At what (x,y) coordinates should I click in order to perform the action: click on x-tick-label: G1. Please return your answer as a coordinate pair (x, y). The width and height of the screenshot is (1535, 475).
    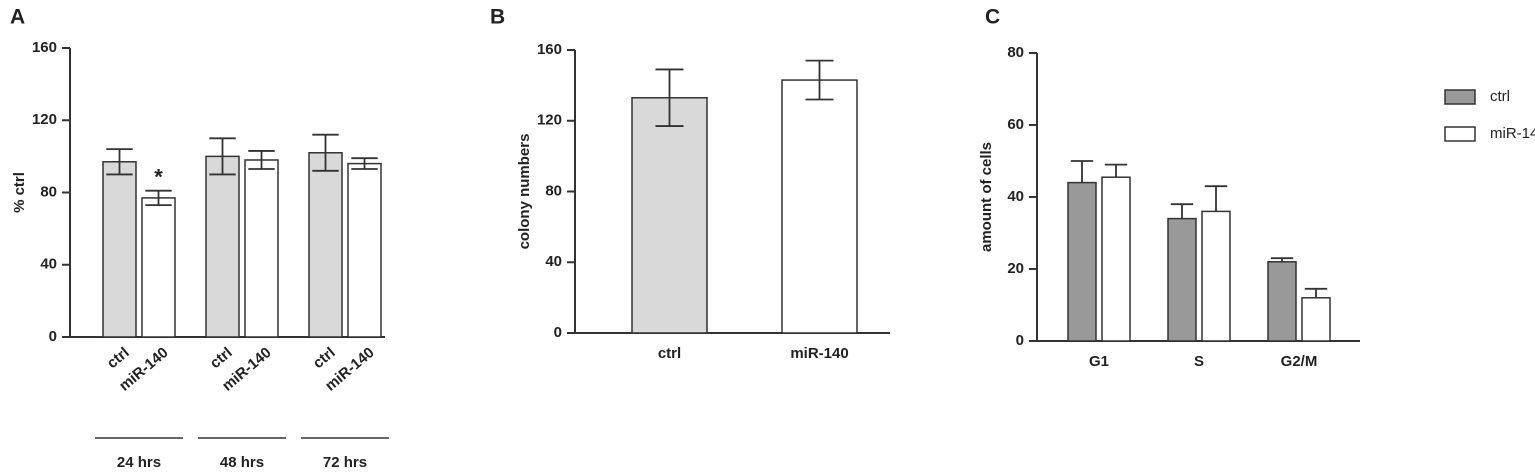
    Looking at the image, I should click on (1099, 361).